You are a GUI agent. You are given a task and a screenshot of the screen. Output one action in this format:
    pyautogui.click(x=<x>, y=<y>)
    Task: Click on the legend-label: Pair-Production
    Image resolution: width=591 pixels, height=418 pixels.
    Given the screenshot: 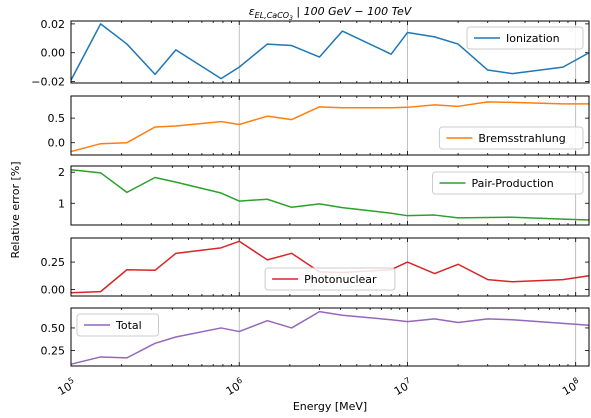 What is the action you would take?
    pyautogui.click(x=513, y=183)
    